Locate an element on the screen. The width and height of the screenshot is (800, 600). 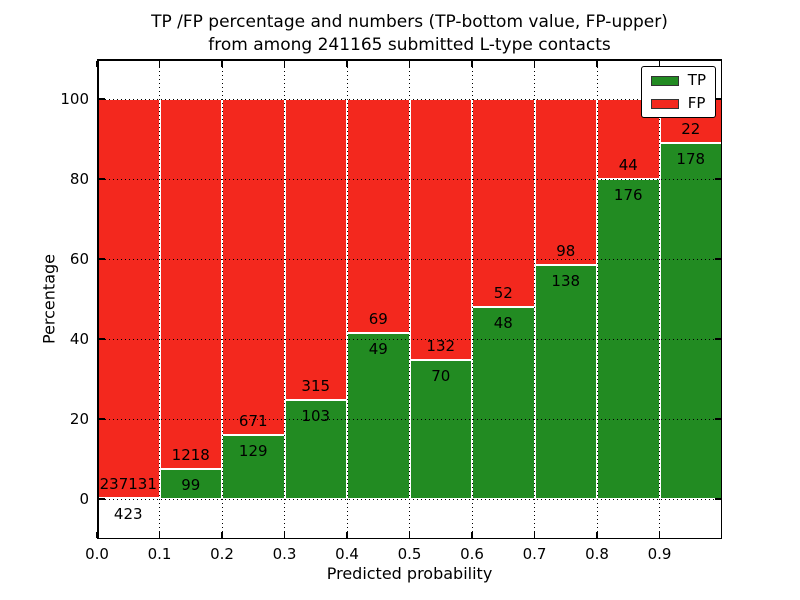
x-tick-label: 0.1 is located at coordinates (159, 554).